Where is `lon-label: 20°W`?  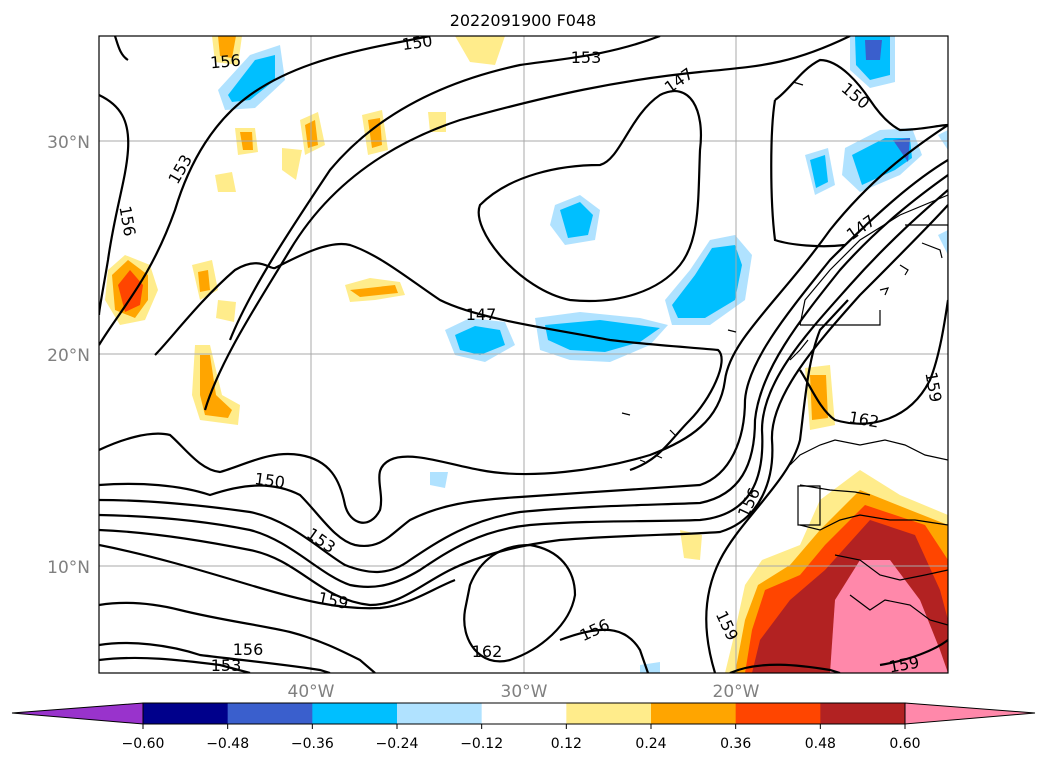 lon-label: 20°W is located at coordinates (736, 692).